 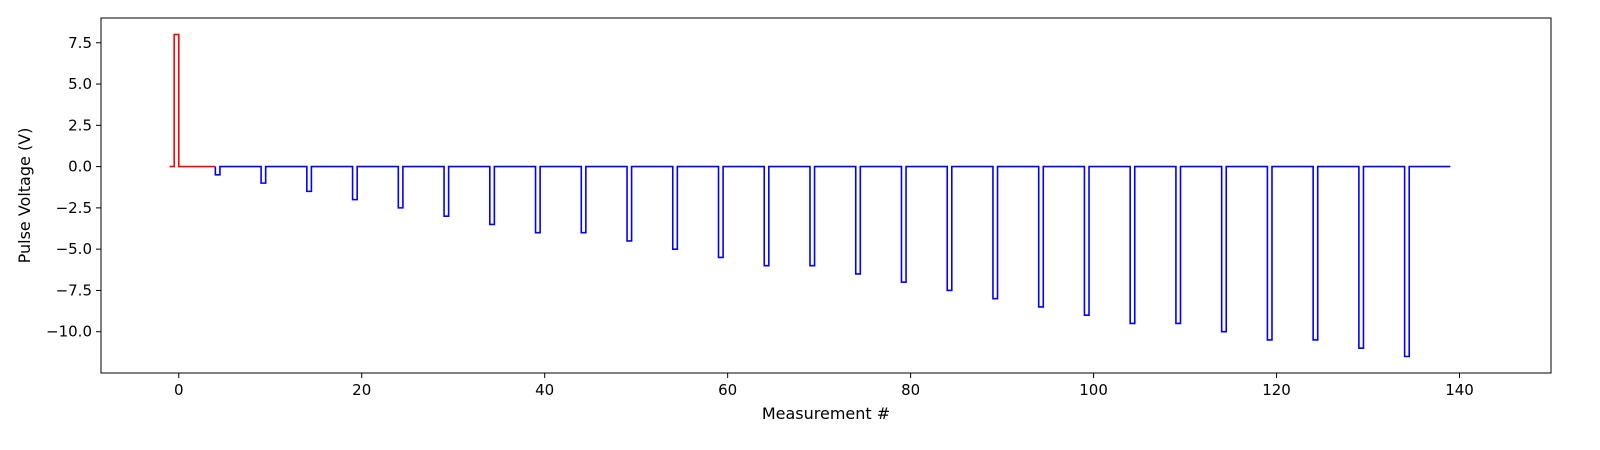 What do you see at coordinates (544, 390) in the screenshot?
I see `x-tick-label: 40` at bounding box center [544, 390].